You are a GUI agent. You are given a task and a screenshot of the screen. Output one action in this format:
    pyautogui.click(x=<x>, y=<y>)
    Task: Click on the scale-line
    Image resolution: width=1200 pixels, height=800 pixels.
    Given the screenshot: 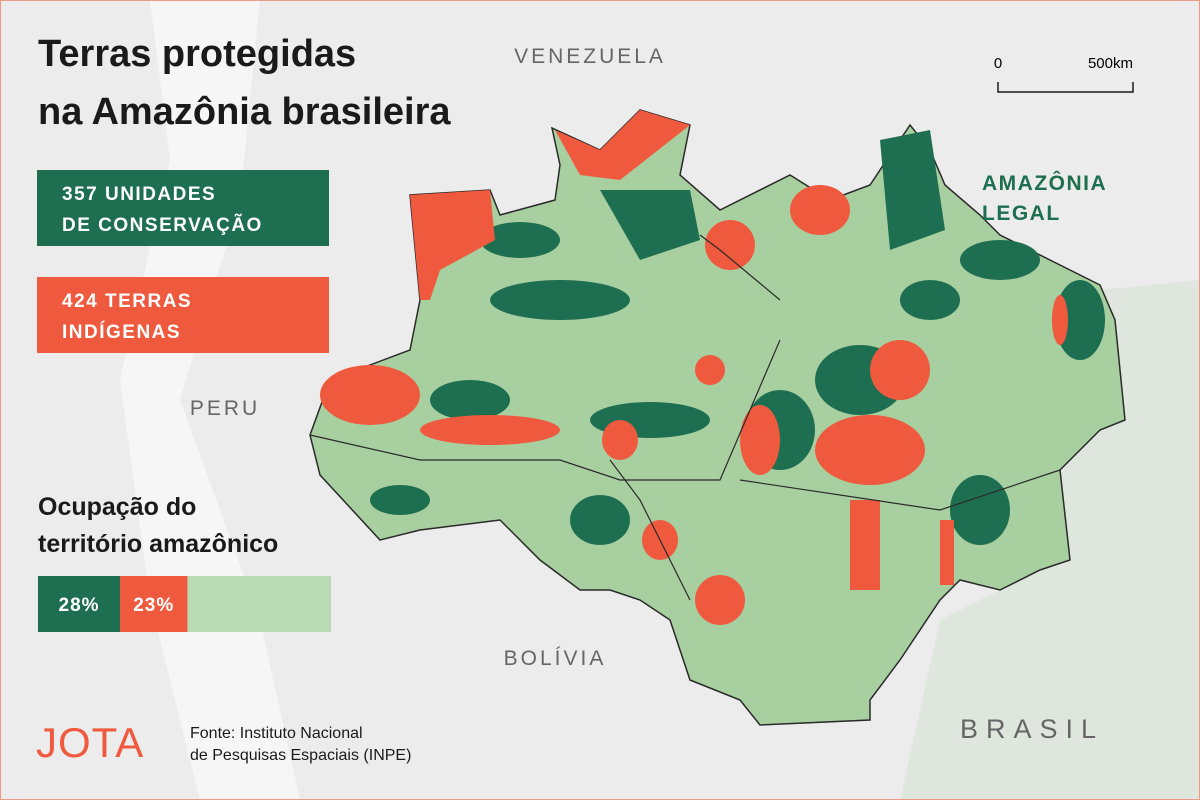 What is the action you would take?
    pyautogui.click(x=1065, y=87)
    